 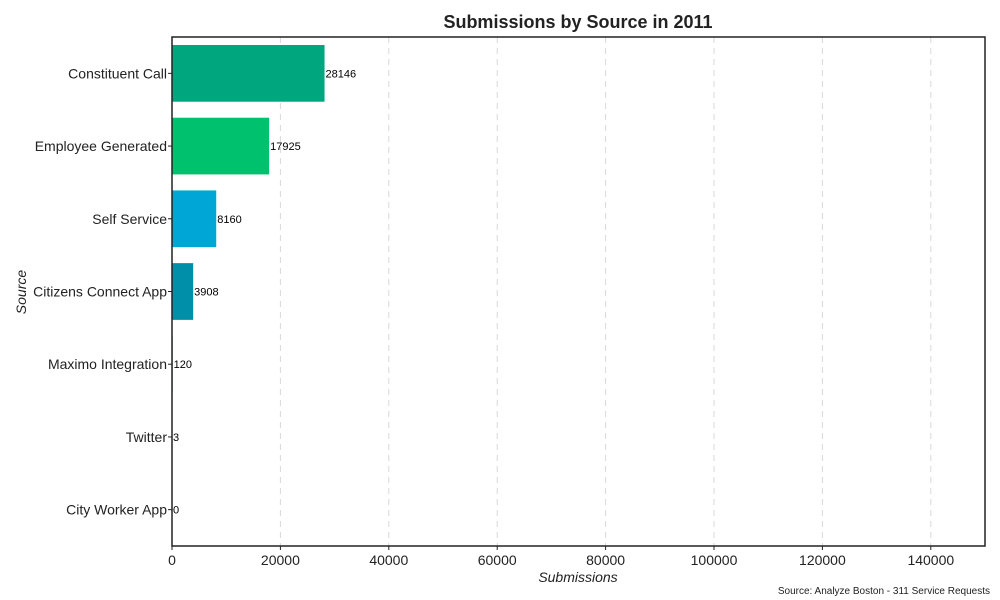 I want to click on x-tick-layer: 0 20000 40000 60000 80000 100000 120000 140000, so click(x=561, y=557).